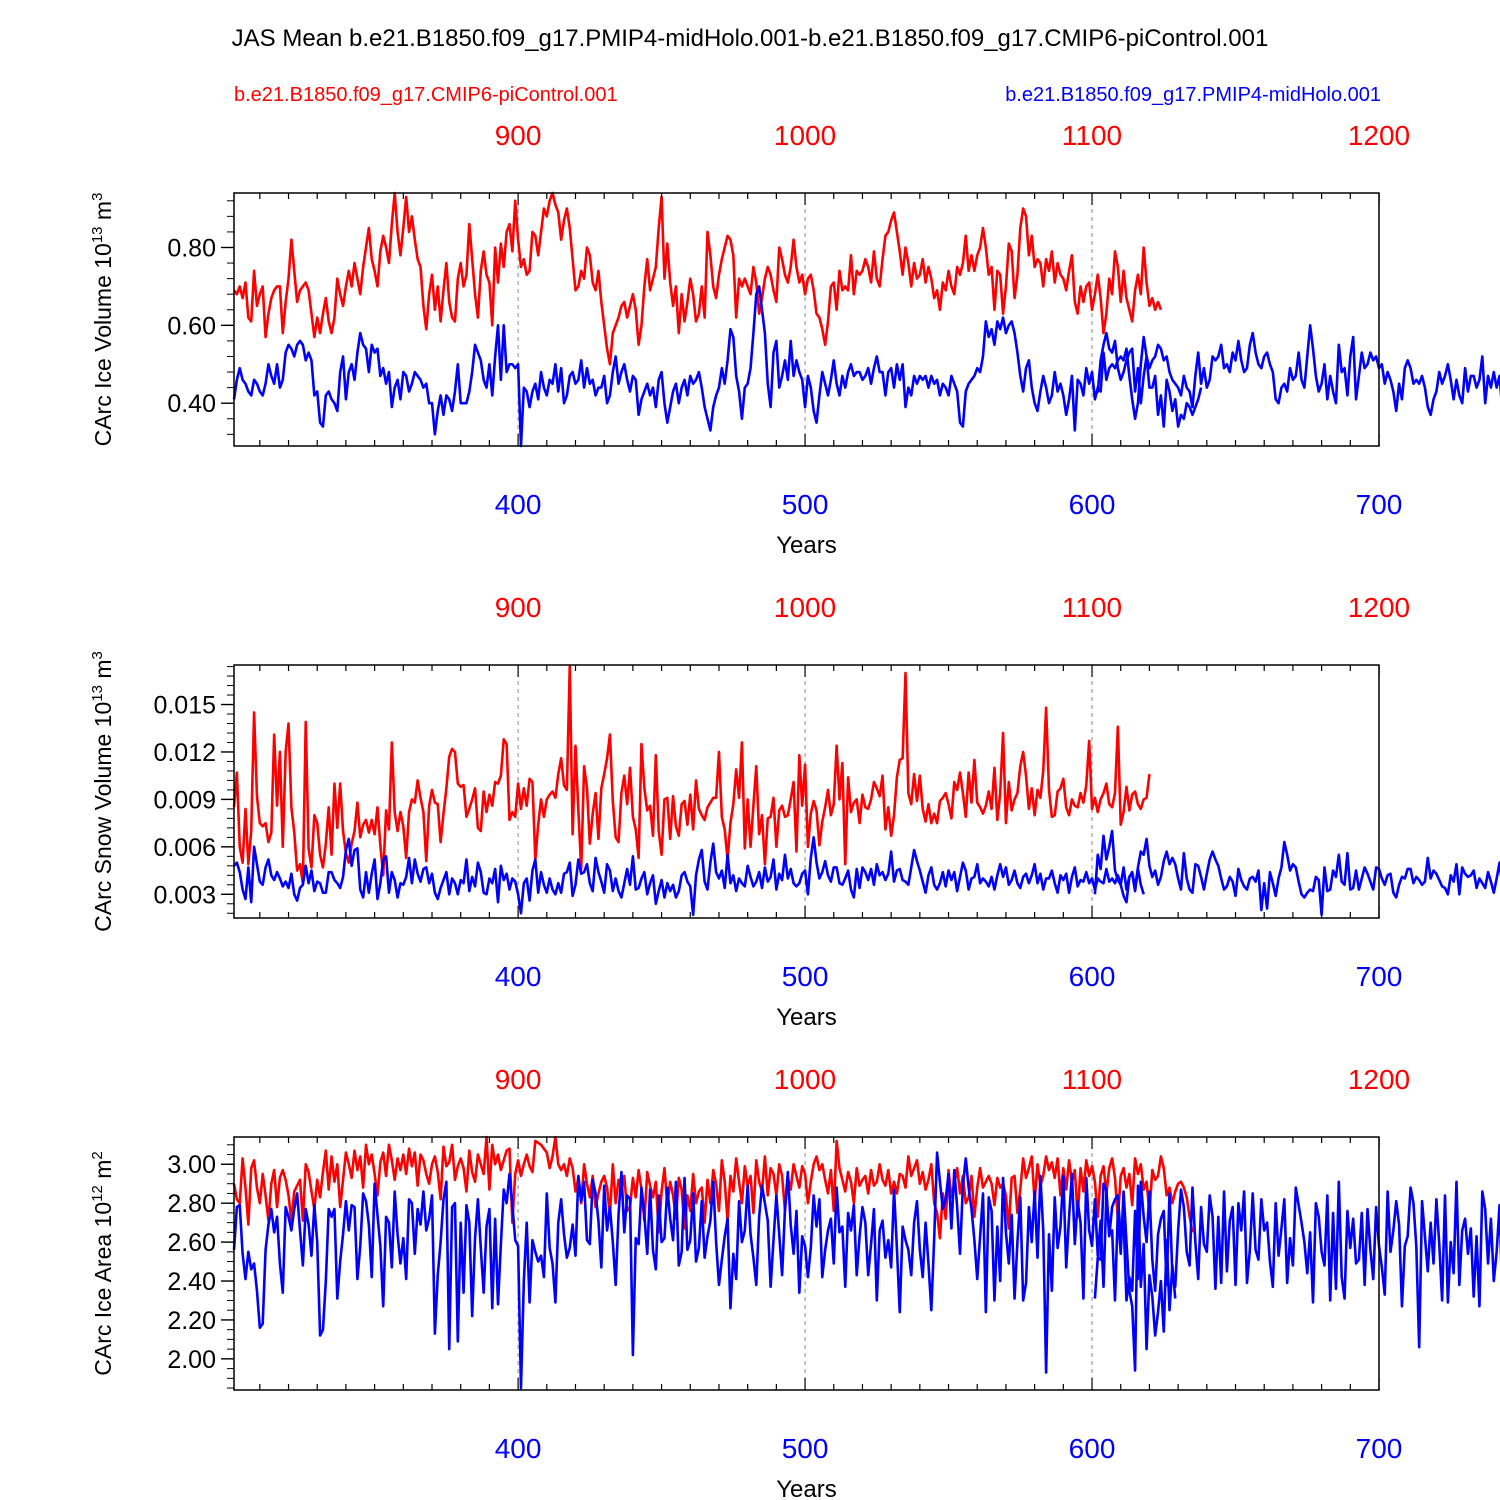 Image resolution: width=1500 pixels, height=1500 pixels. I want to click on y-tick-label: 0.003, so click(184, 895).